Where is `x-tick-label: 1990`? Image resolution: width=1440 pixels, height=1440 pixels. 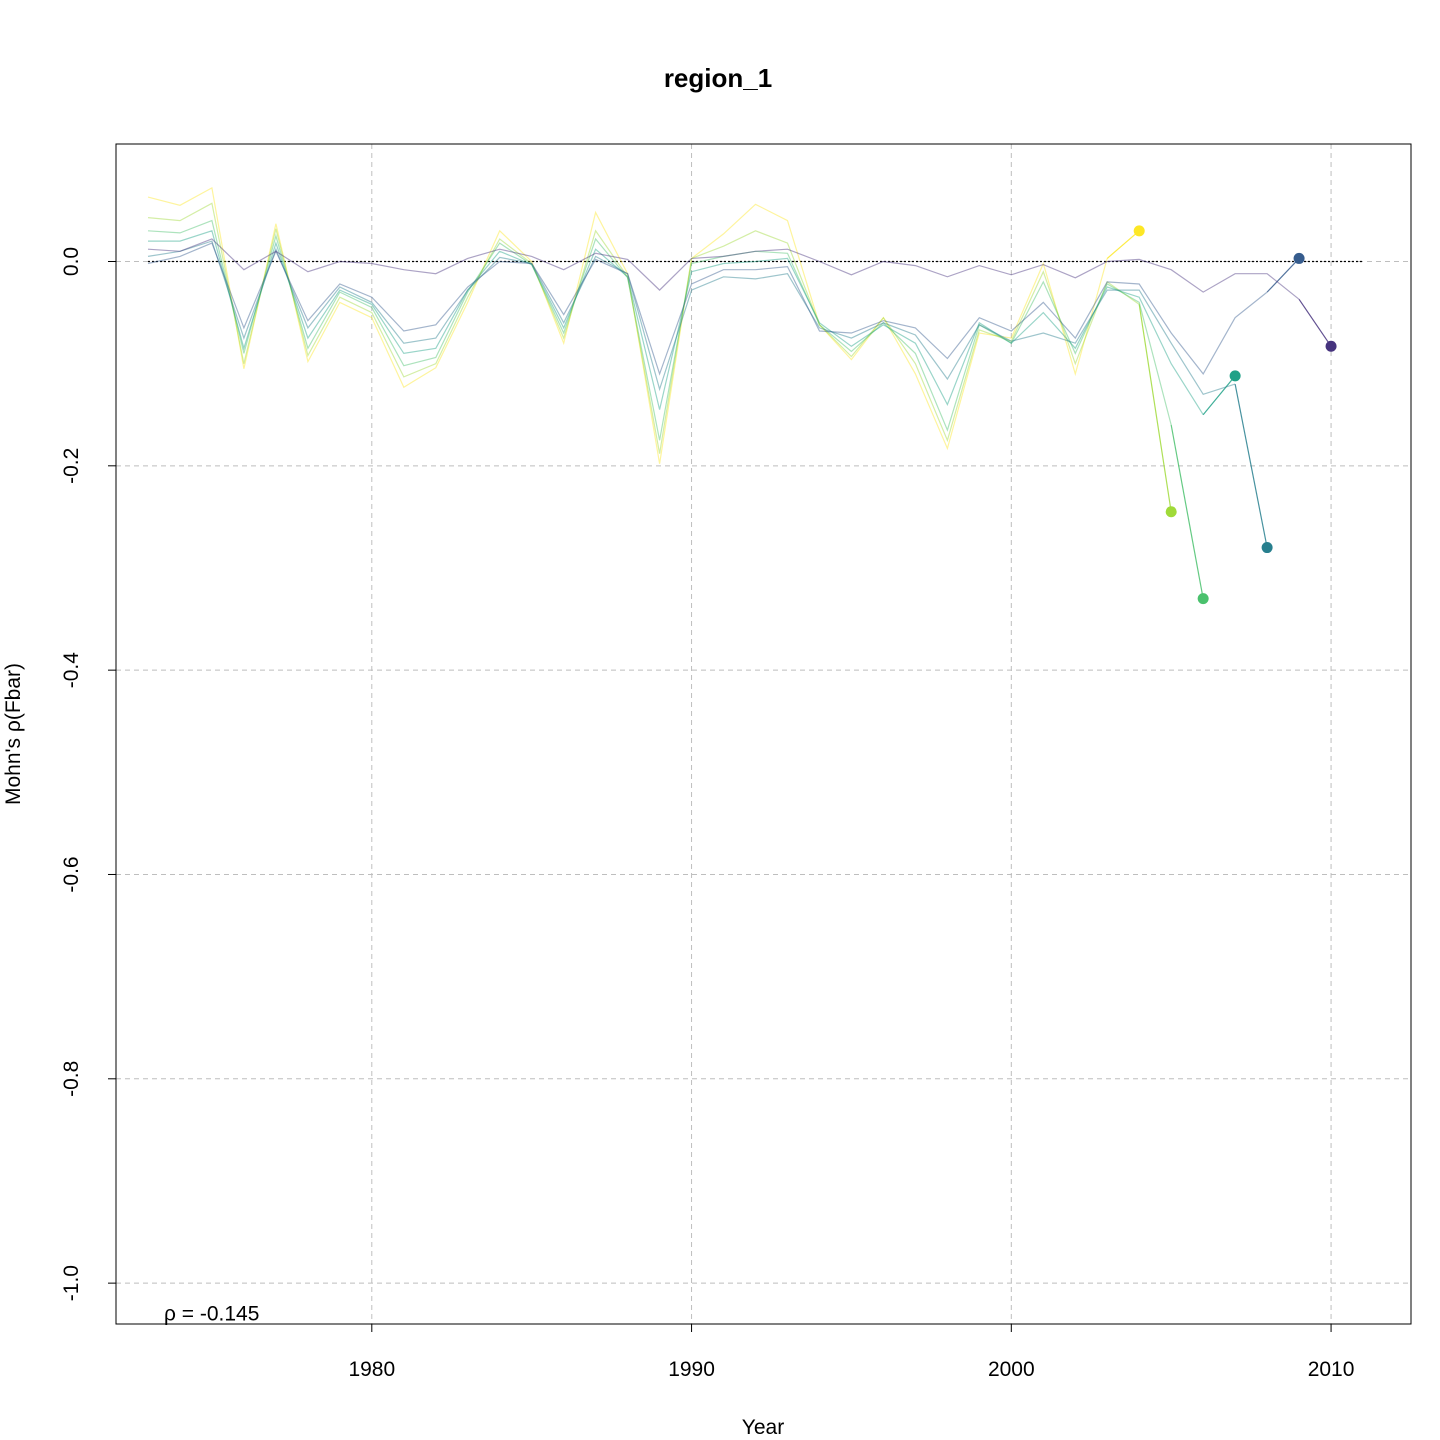
x-tick-label: 1990 is located at coordinates (691, 1369).